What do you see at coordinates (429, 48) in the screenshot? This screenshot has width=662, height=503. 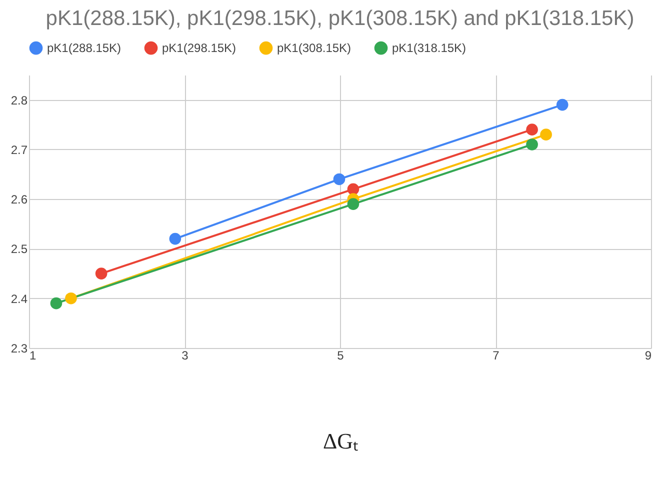 I see `legend-label: pK1(318.15K)` at bounding box center [429, 48].